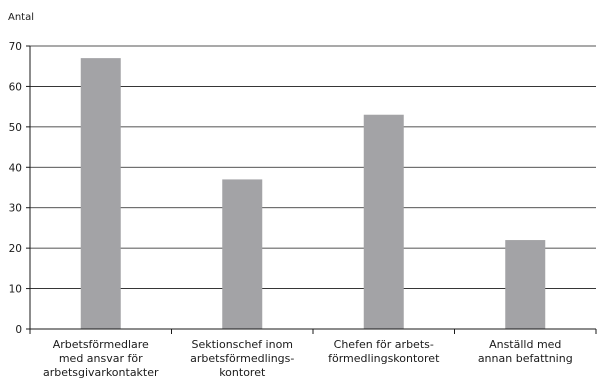  I want to click on y-tick-label-30: 30, so click(15, 209).